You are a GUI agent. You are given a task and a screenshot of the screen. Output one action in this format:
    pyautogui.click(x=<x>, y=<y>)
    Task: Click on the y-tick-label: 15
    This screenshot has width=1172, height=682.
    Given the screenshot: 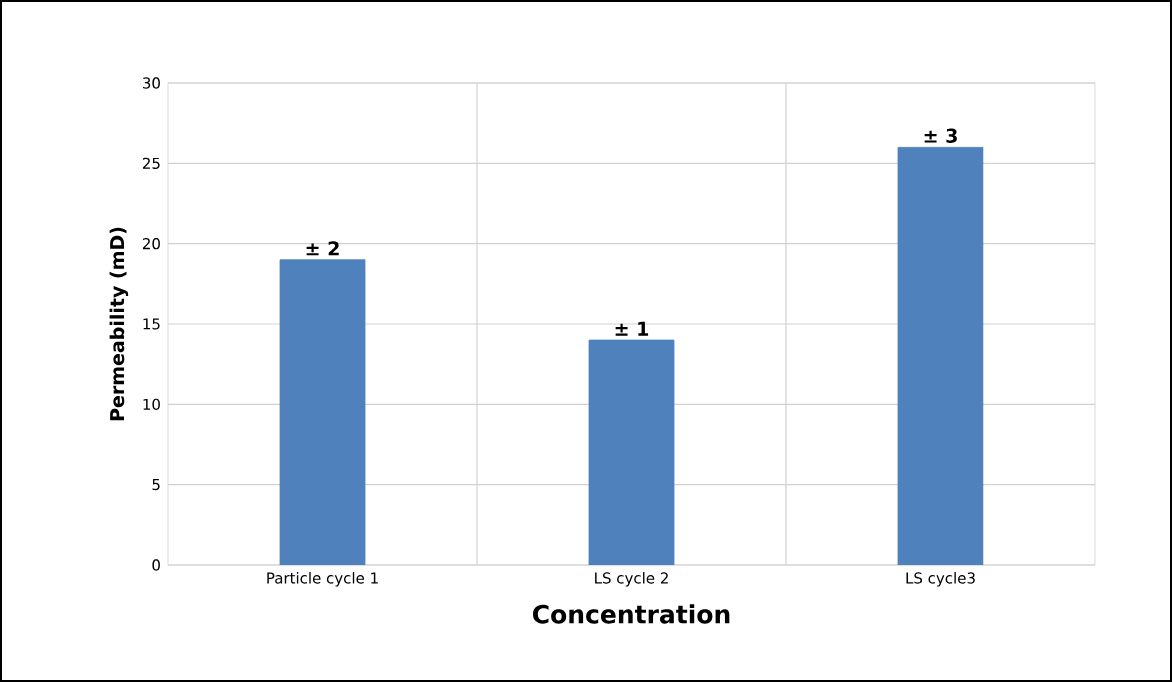 What is the action you would take?
    pyautogui.click(x=151, y=324)
    